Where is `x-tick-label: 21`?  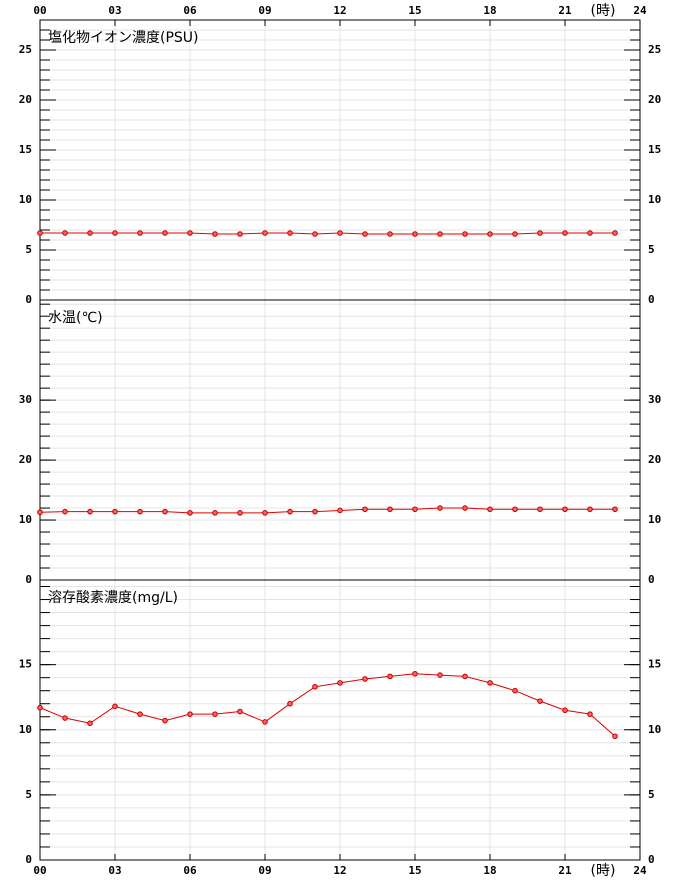 x-tick-label: 21 is located at coordinates (565, 870).